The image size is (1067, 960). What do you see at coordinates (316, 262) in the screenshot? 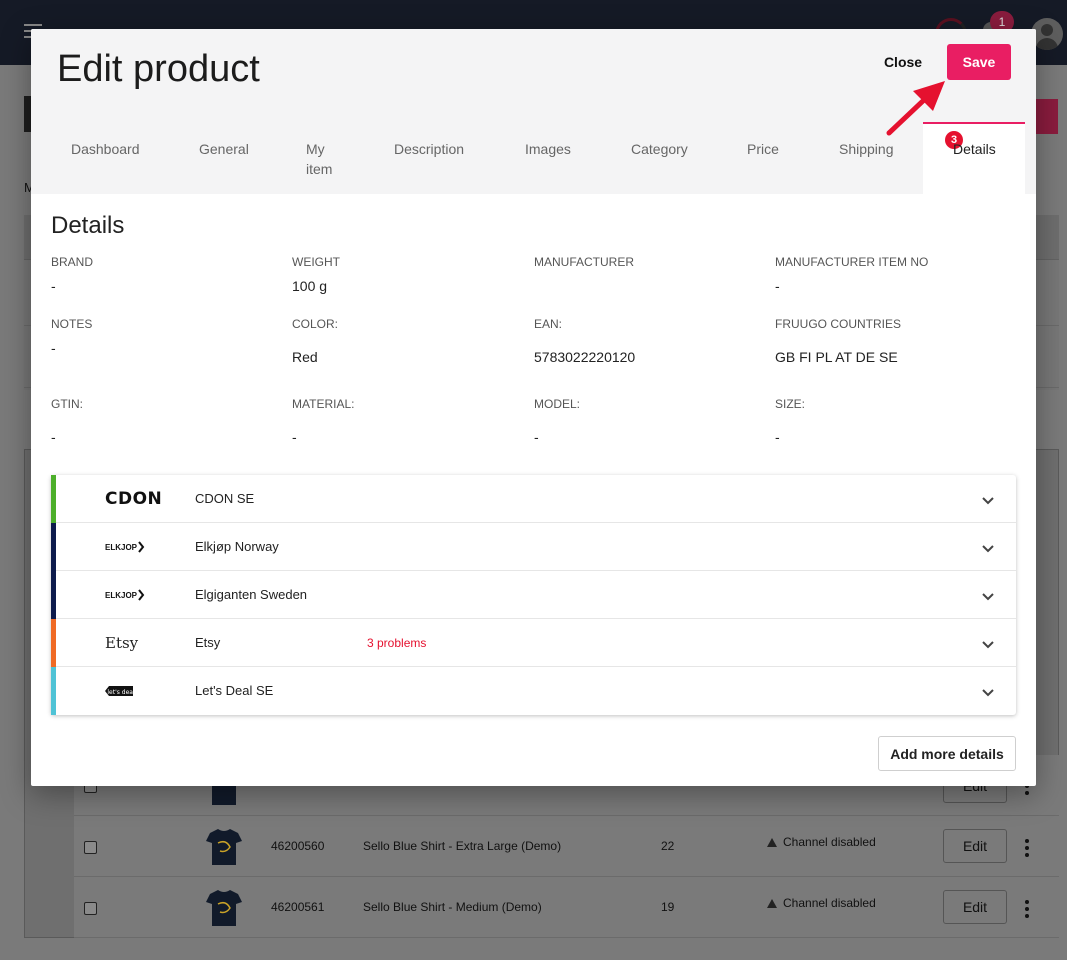
I see `field-label-weight: WEIGHT` at bounding box center [316, 262].